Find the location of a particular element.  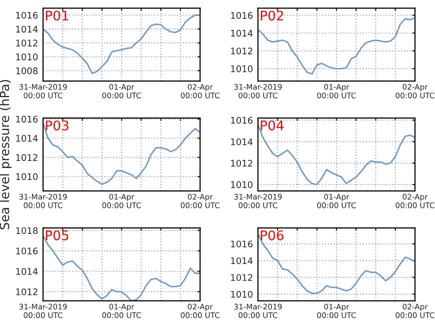

annotation: P06 is located at coordinates (272, 235).